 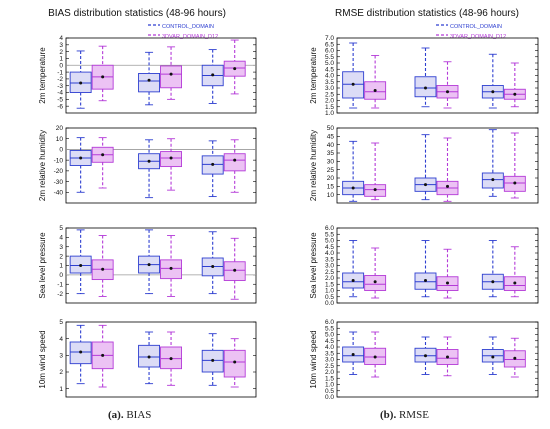 What do you see at coordinates (313, 265) in the screenshot?
I see `rmse-panel-2-ylabel: Sea level pressure` at bounding box center [313, 265].